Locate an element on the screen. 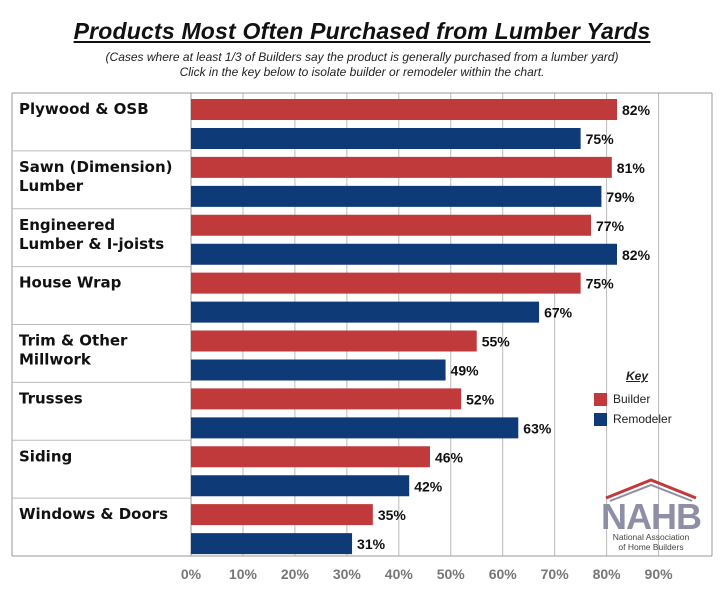  logo-subtitle-line2: of Home Builders is located at coordinates (651, 547).